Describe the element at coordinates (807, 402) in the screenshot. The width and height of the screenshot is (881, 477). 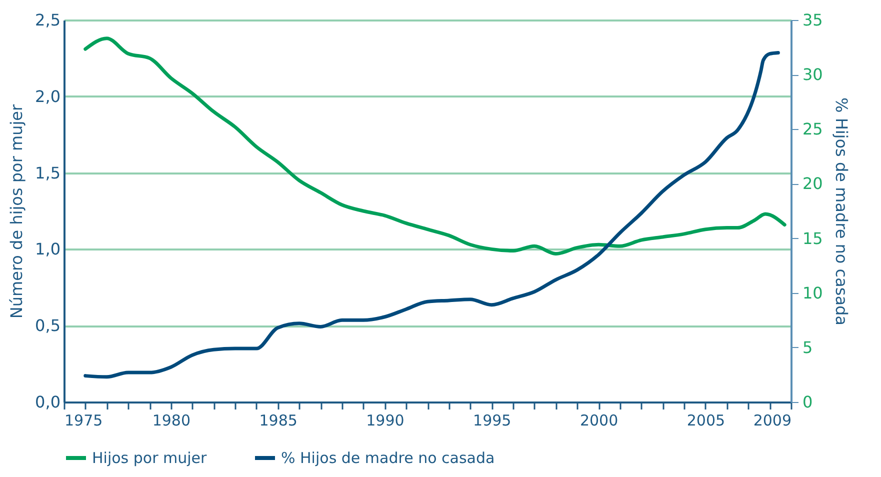
I see `y2-tick-label: 0` at that location.